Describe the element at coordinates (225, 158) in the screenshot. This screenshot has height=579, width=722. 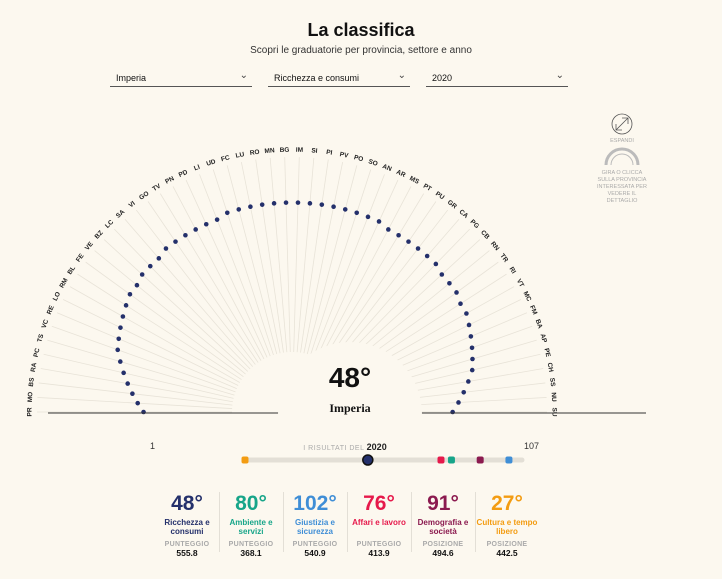
I see `province-label-fc: FC` at that location.